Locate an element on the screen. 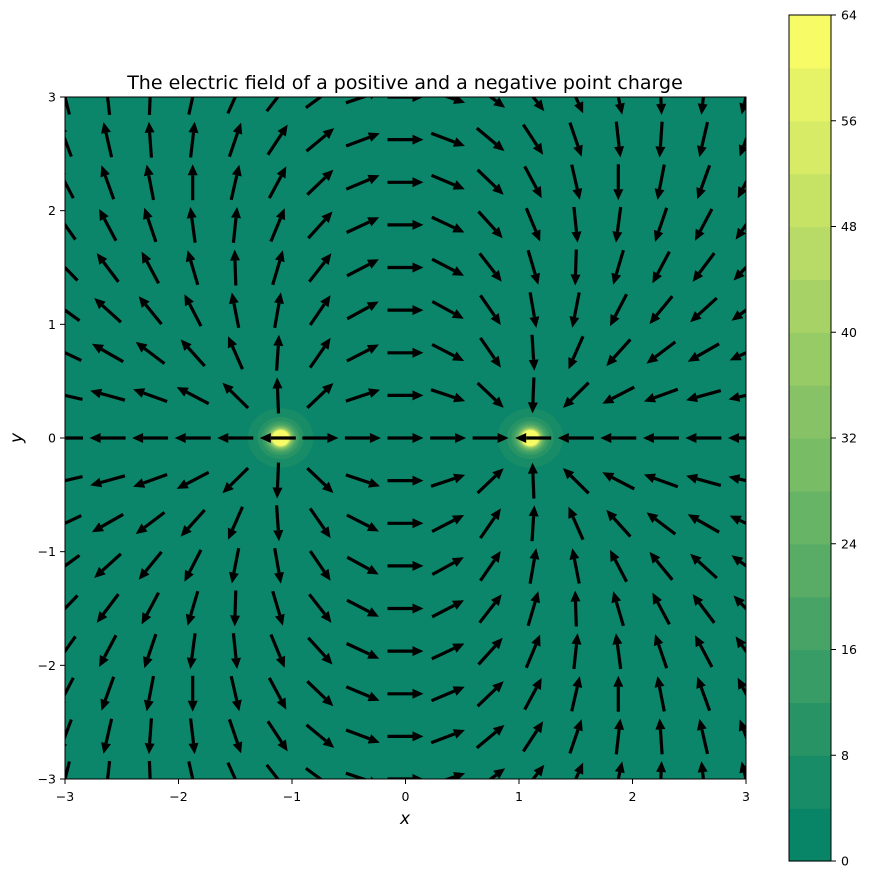 The height and width of the screenshot is (880, 869). y-axis: −3 −2 −1 0 1 2 3 is located at coordinates (51, 438).